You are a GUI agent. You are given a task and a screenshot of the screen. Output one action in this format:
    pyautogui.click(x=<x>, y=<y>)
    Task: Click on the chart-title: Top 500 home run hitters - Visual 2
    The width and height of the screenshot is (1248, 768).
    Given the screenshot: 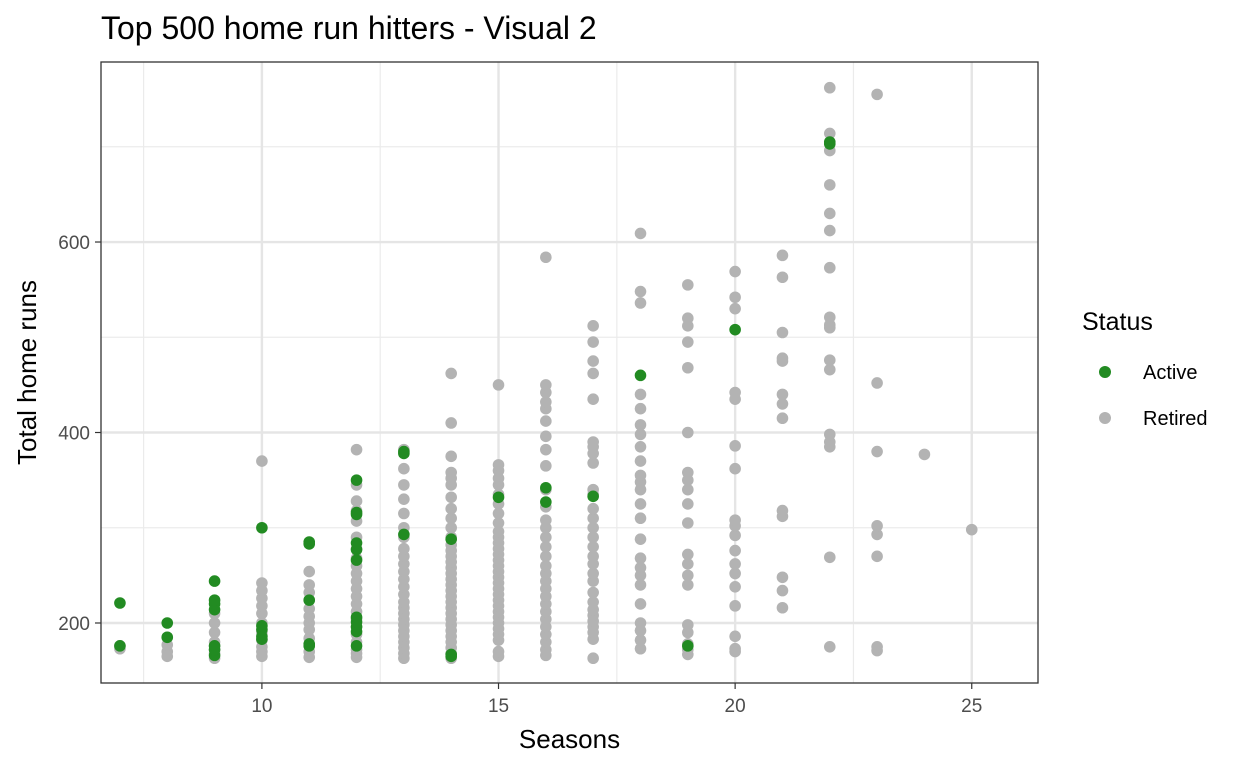 What is the action you would take?
    pyautogui.click(x=349, y=28)
    